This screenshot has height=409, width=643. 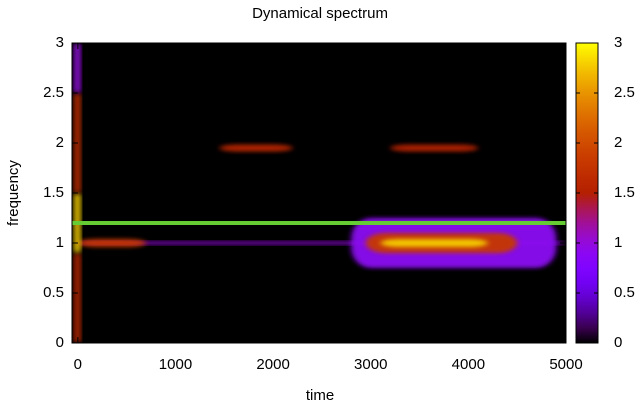 I want to click on y-tick-label: 1.5, so click(x=53, y=192).